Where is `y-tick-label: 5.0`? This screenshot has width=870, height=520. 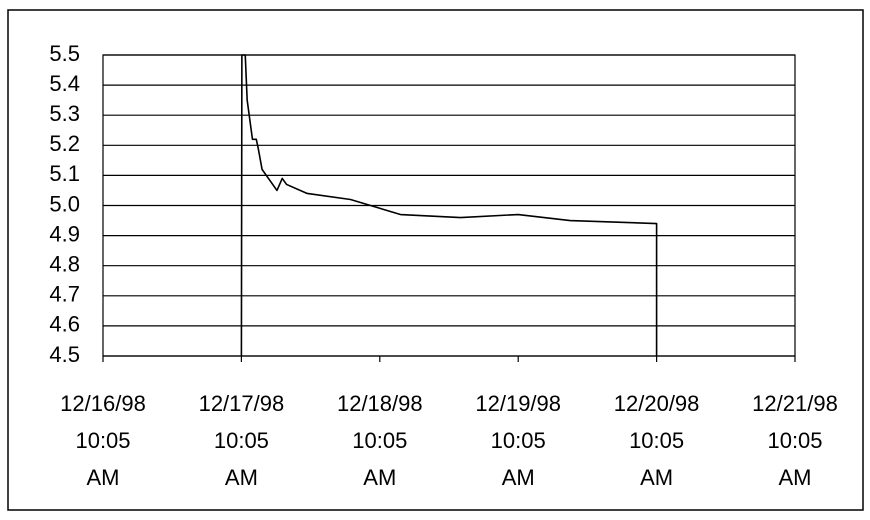 y-tick-label: 5.0 is located at coordinates (64, 203).